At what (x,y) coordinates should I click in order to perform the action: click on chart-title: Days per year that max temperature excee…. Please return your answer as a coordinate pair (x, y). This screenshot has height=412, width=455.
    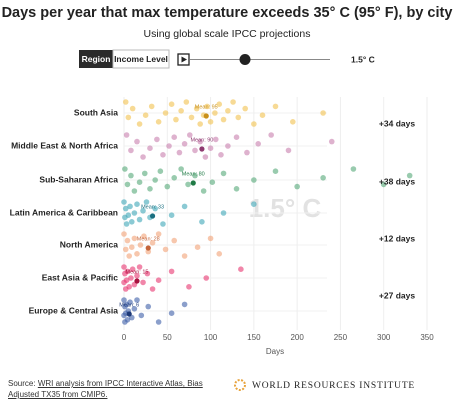
    Looking at the image, I should click on (227, 13).